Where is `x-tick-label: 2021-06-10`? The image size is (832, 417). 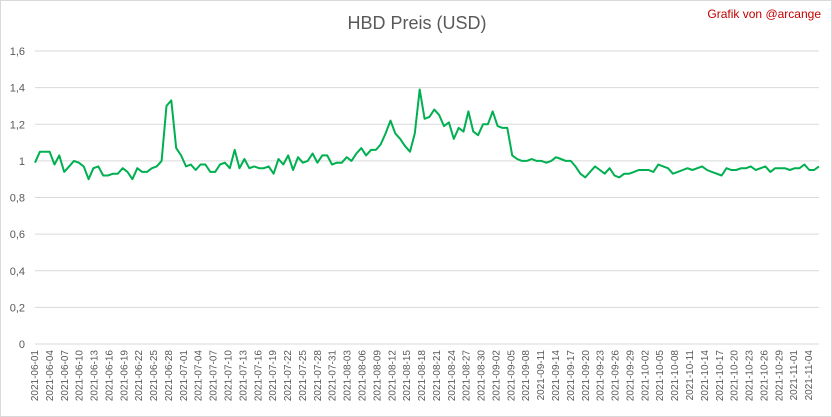
x-tick-label: 2021-06-10 is located at coordinates (80, 376).